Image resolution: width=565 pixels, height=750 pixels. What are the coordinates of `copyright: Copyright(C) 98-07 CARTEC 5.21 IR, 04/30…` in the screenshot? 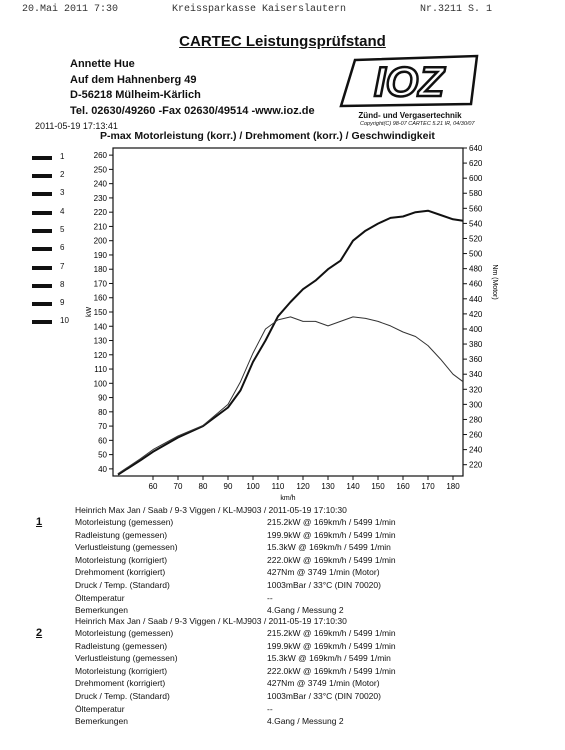 It's located at (417, 124).